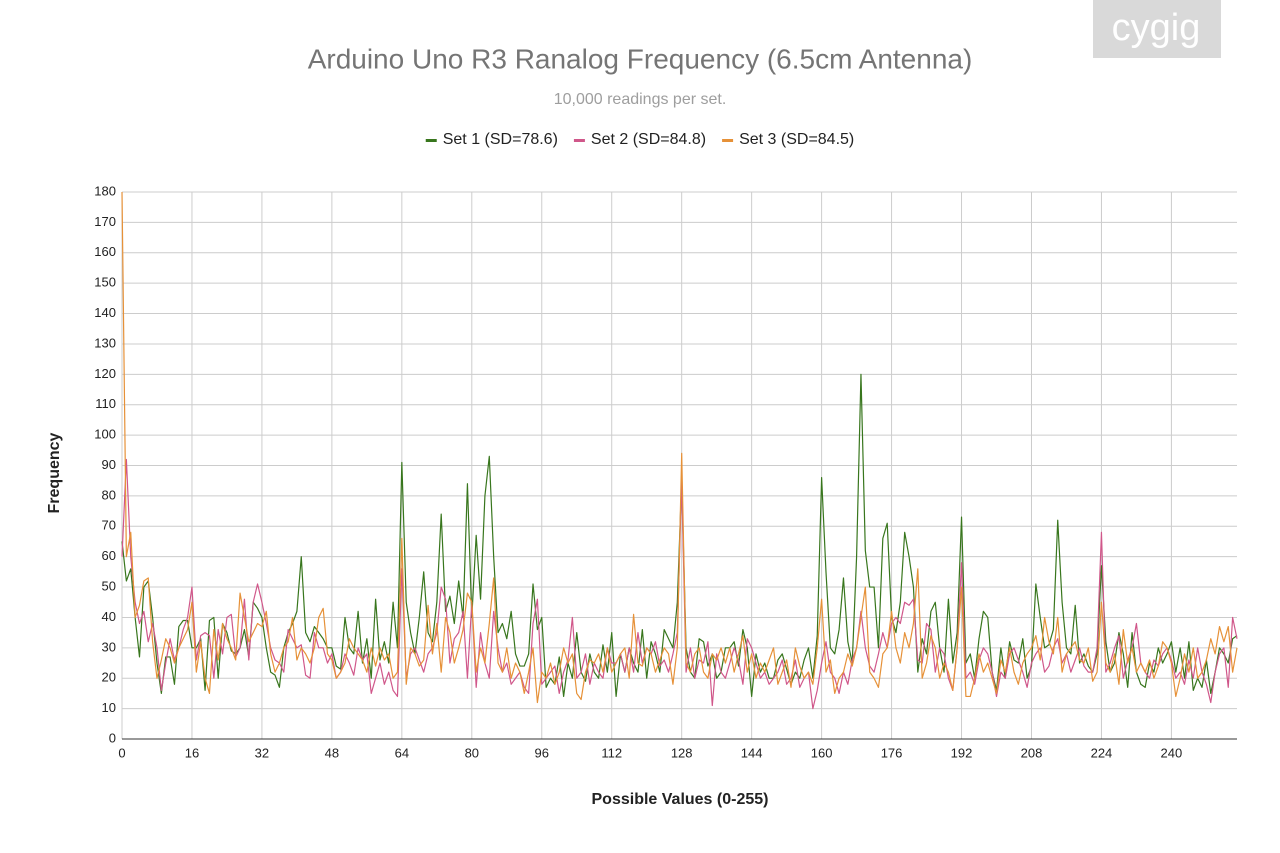 This screenshot has width=1280, height=853. Describe the element at coordinates (752, 752) in the screenshot. I see `x-tick-label: 144` at that location.